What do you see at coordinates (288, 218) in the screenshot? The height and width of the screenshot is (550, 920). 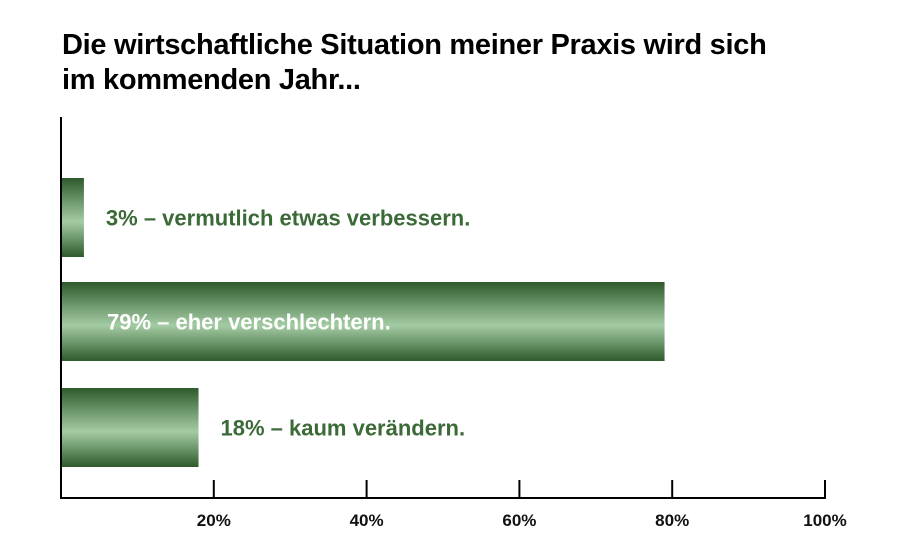 I see `bar-label-1: 3% – vermutlich etwas verbessern.` at bounding box center [288, 218].